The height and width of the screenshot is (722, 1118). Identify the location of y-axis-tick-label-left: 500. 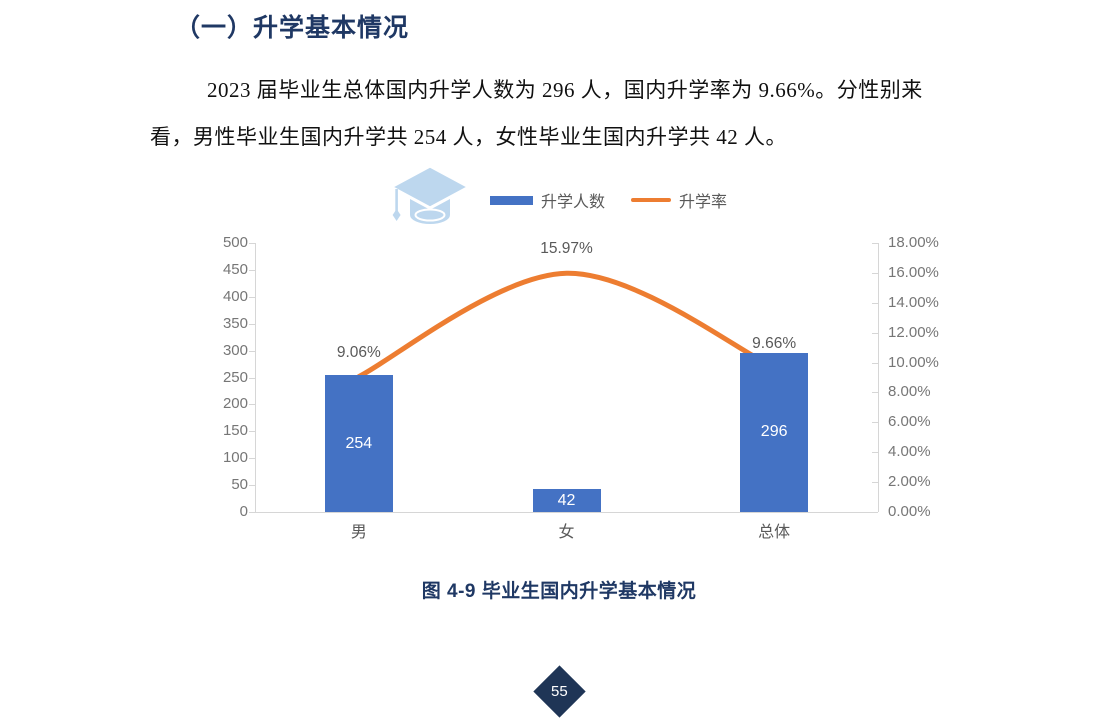
(235, 242).